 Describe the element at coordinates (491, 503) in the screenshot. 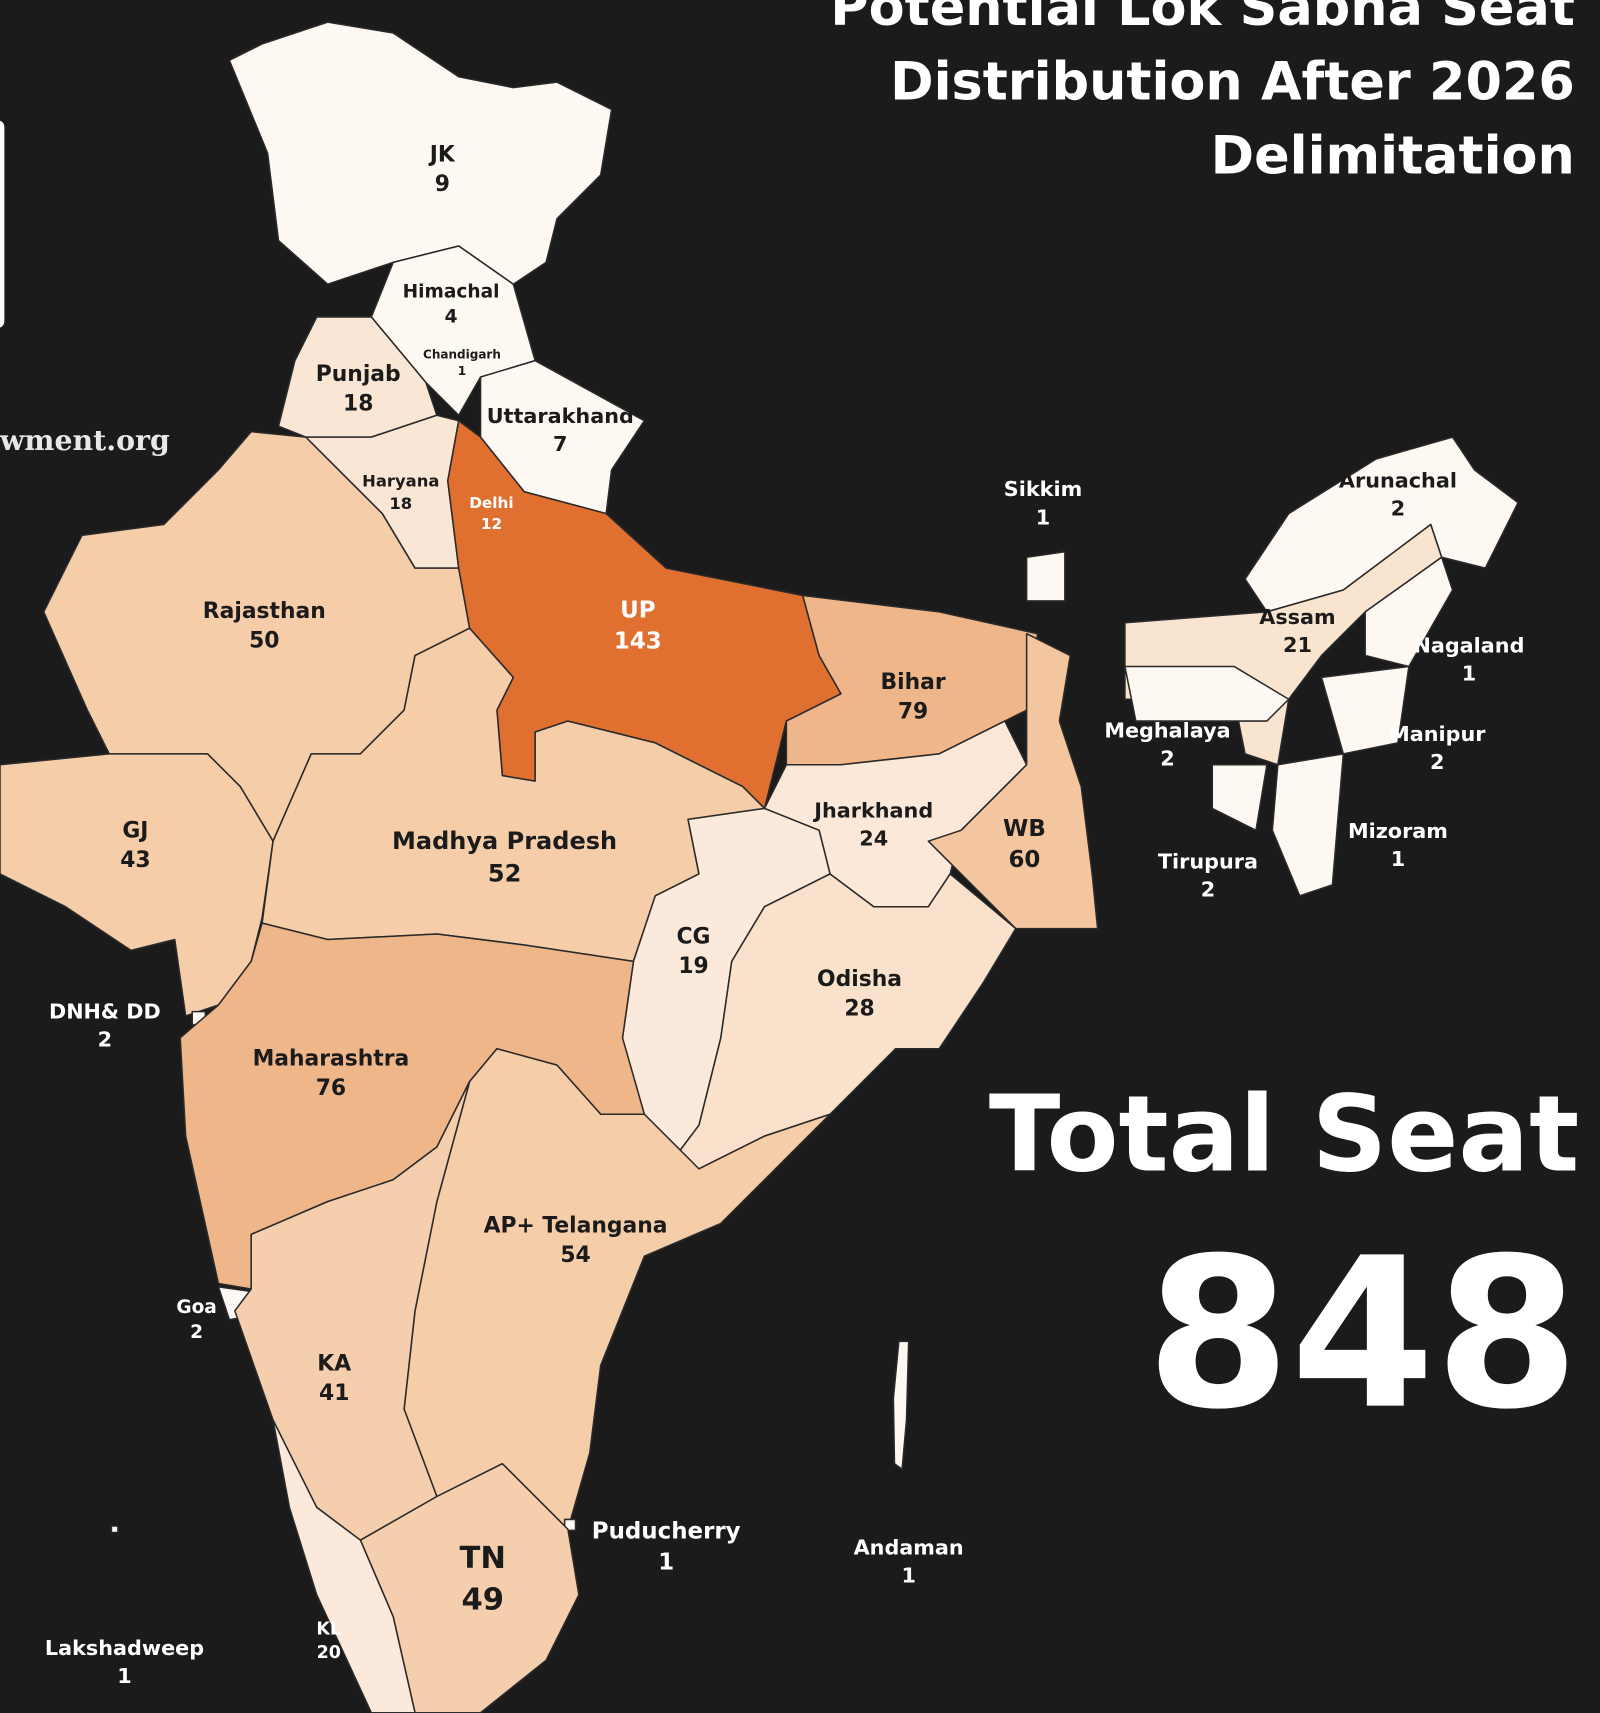

I see `state-name: Delhi` at that location.